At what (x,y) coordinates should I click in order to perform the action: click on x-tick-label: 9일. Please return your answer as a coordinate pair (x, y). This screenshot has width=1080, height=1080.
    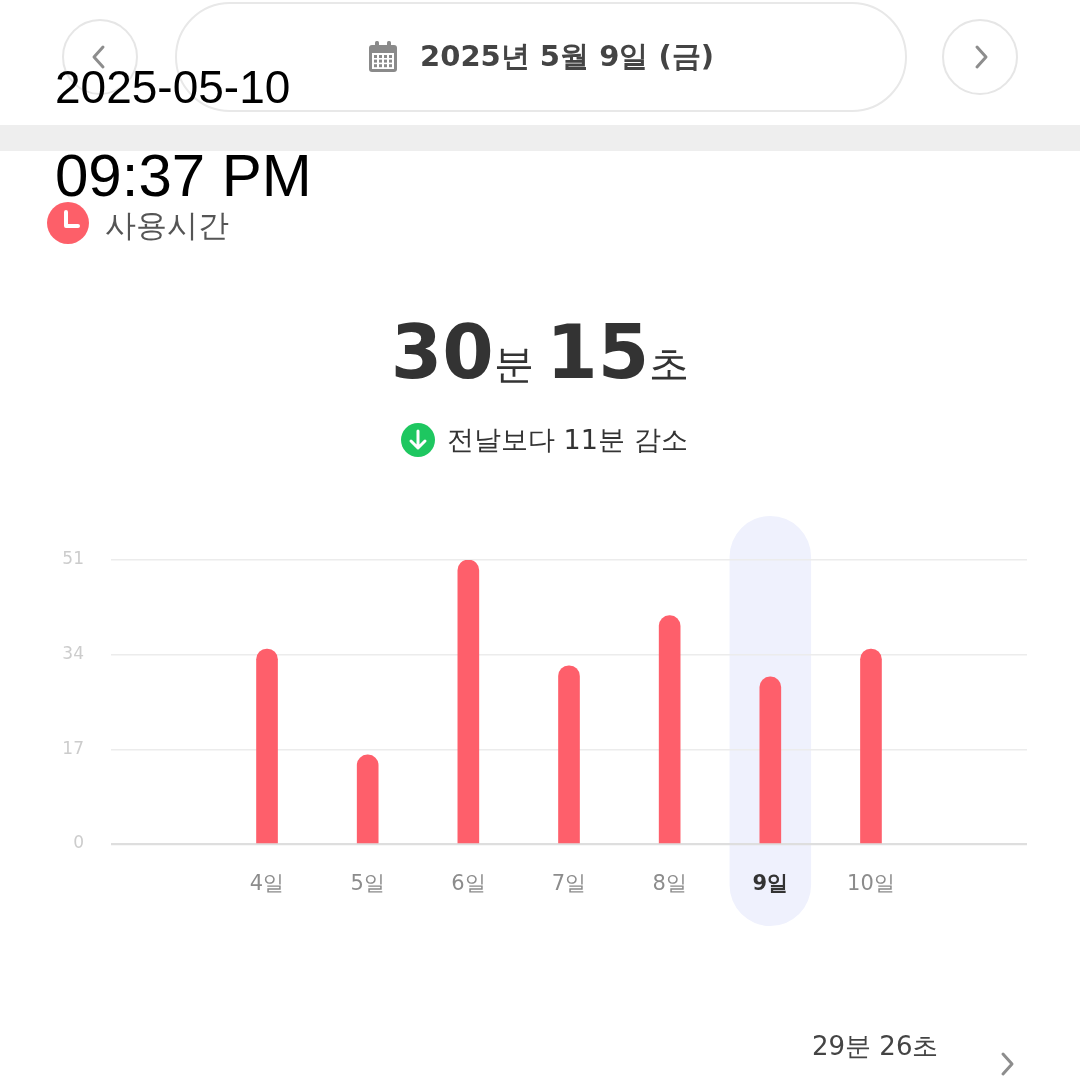
    Looking at the image, I should click on (770, 883).